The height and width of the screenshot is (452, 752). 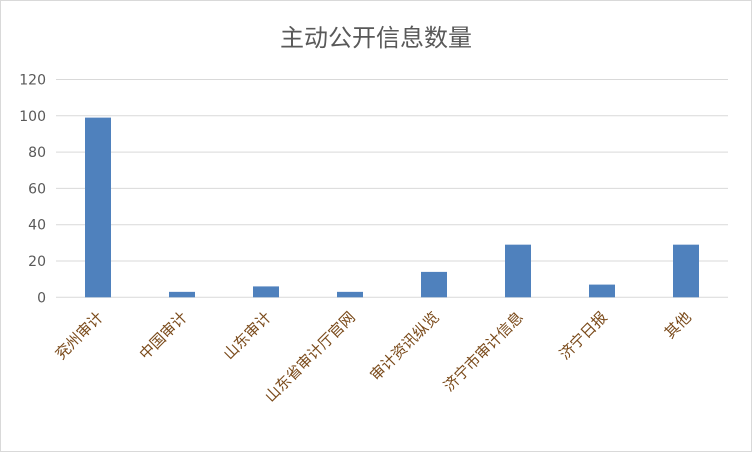 What do you see at coordinates (32, 117) in the screenshot?
I see `y-tick-label: 100` at bounding box center [32, 117].